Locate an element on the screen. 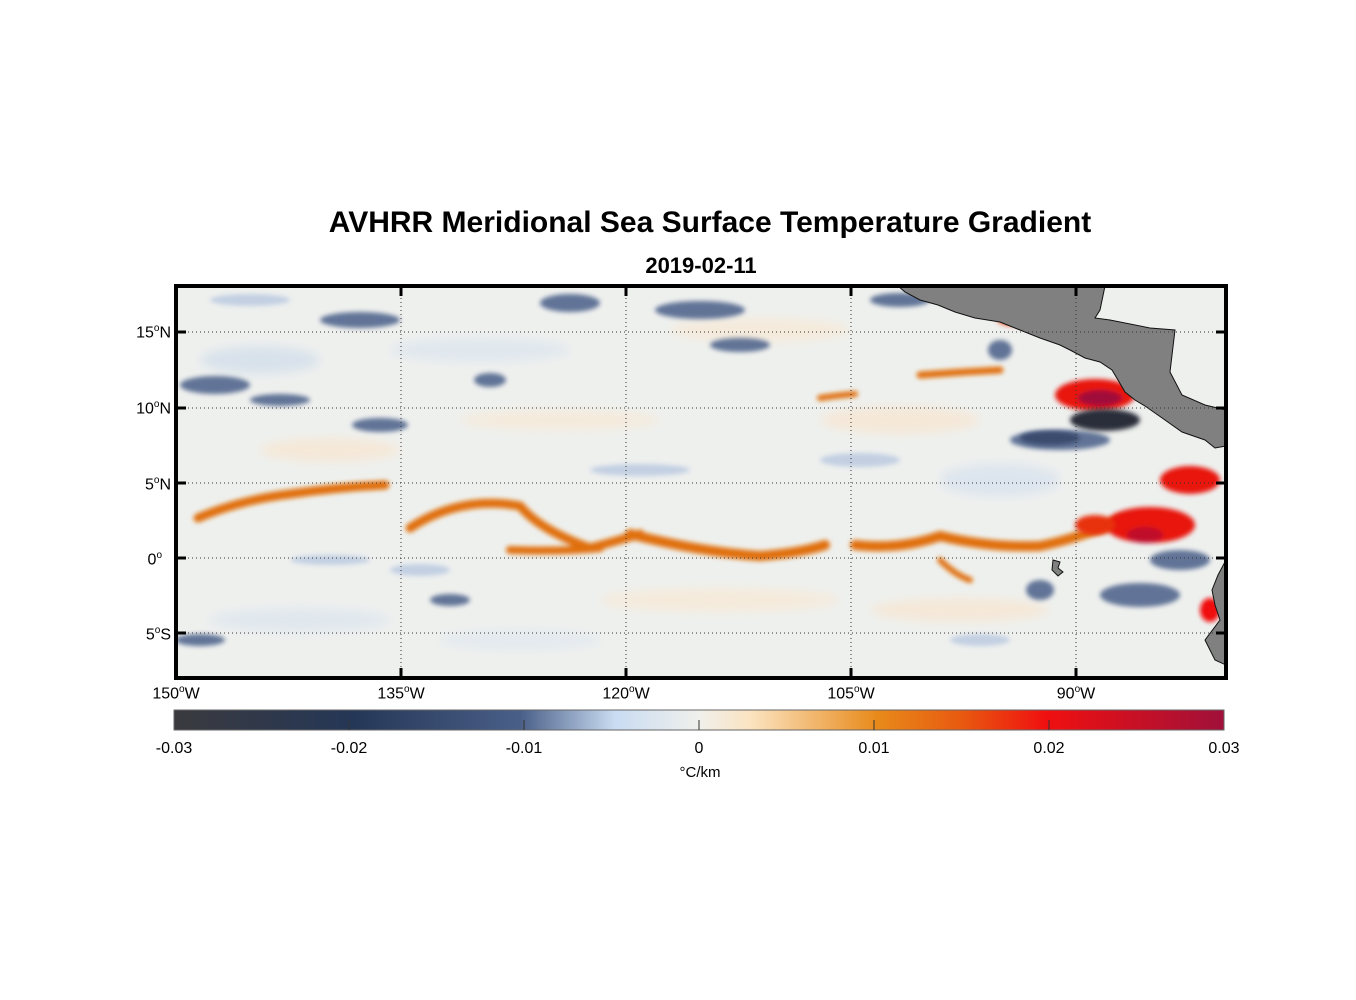 The width and height of the screenshot is (1356, 1000). lat-label-15n: 15oN is located at coordinates (153, 332).